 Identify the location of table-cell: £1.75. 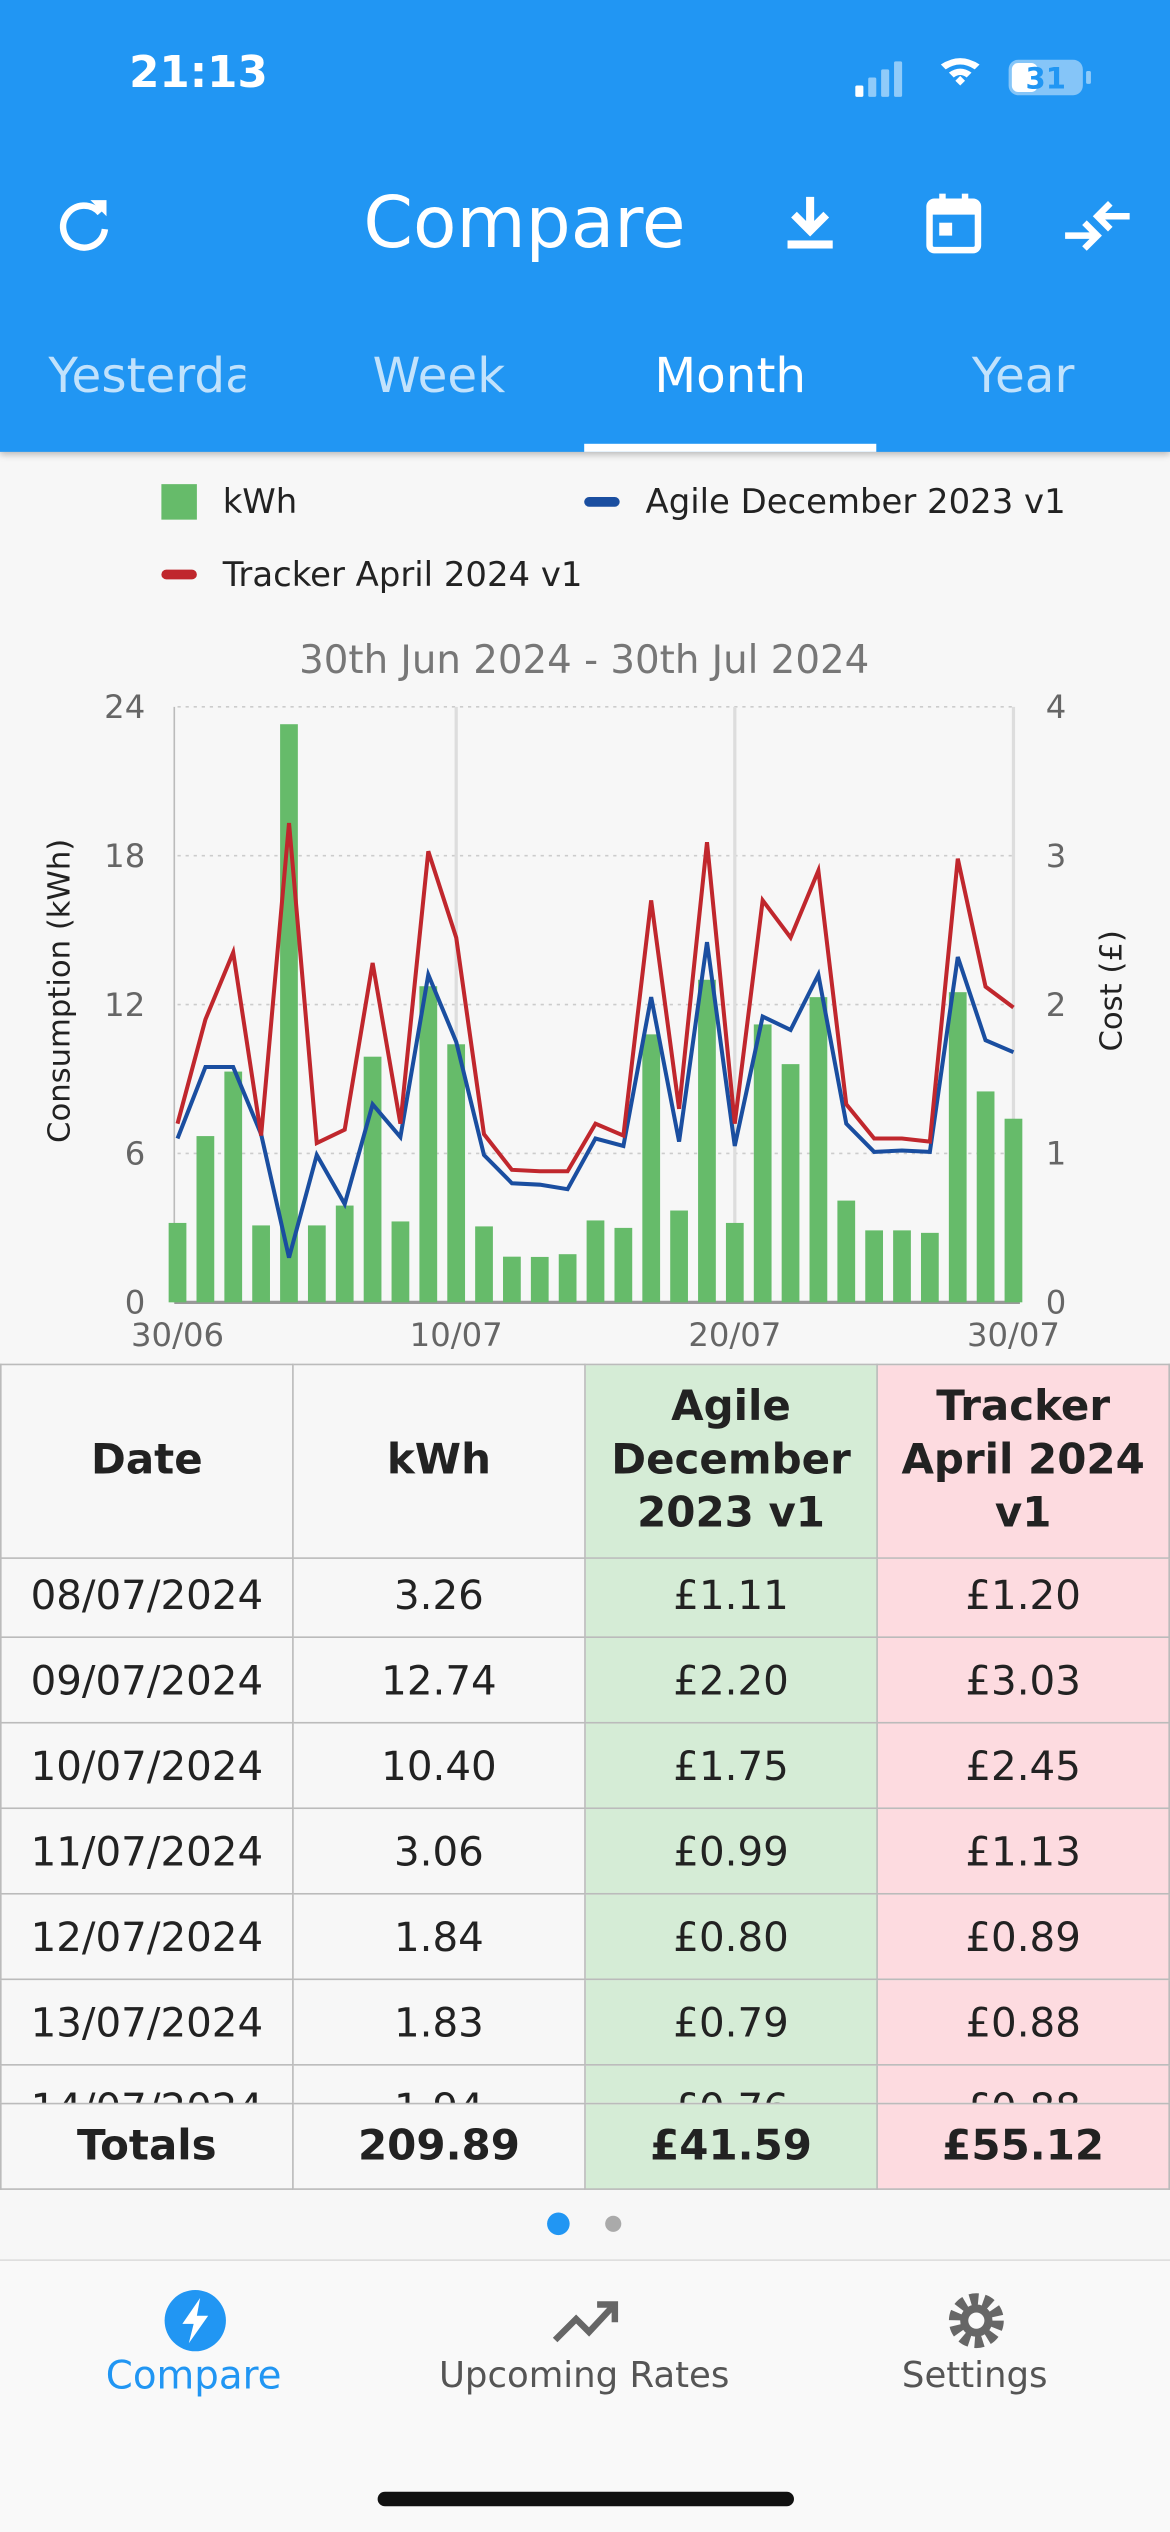
(731, 1765).